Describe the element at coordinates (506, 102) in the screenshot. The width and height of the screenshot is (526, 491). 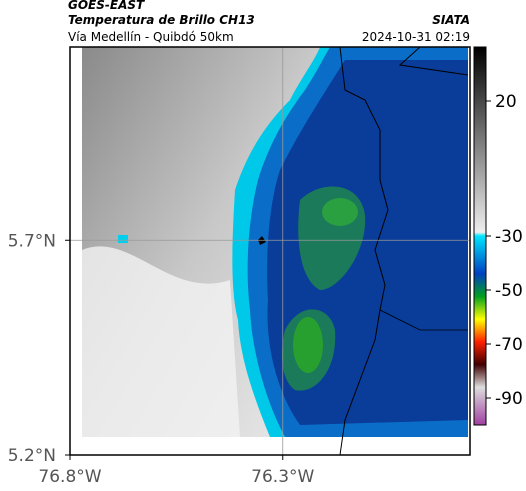
I see `colorbar-tick-label: 20` at that location.